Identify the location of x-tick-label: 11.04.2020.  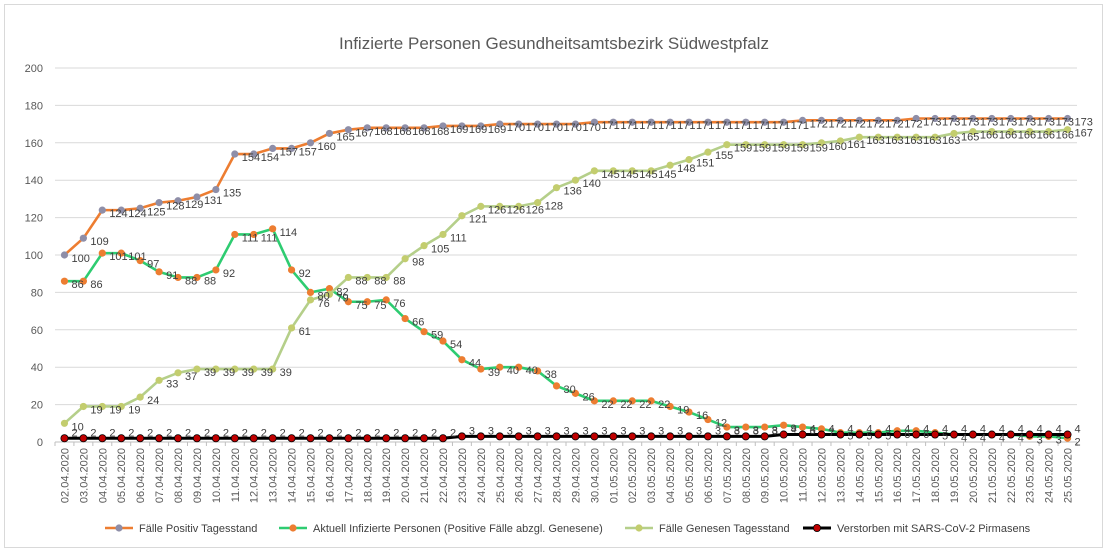
(236, 475).